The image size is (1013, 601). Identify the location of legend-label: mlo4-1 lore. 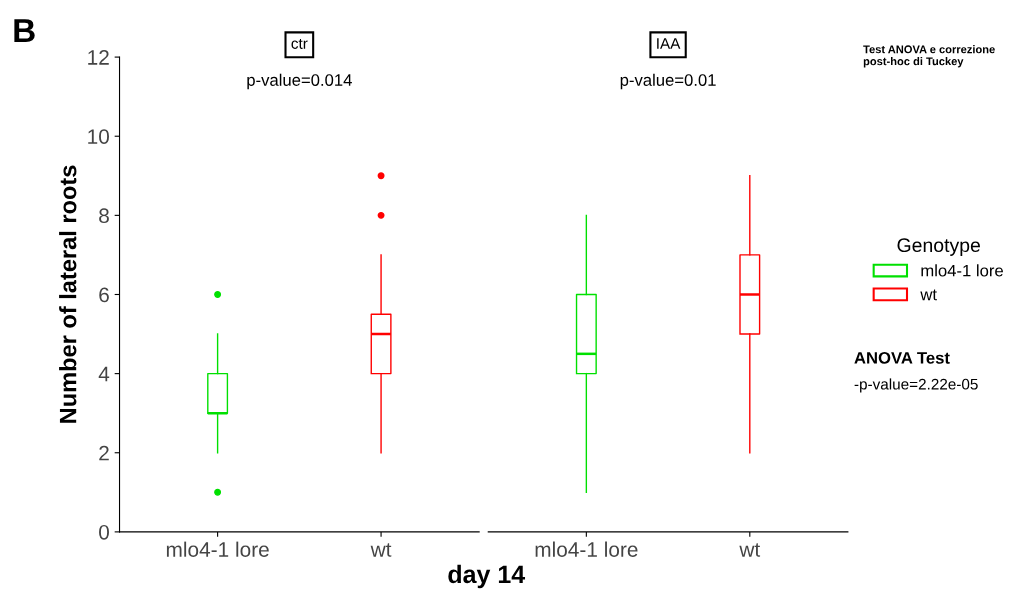
(962, 270).